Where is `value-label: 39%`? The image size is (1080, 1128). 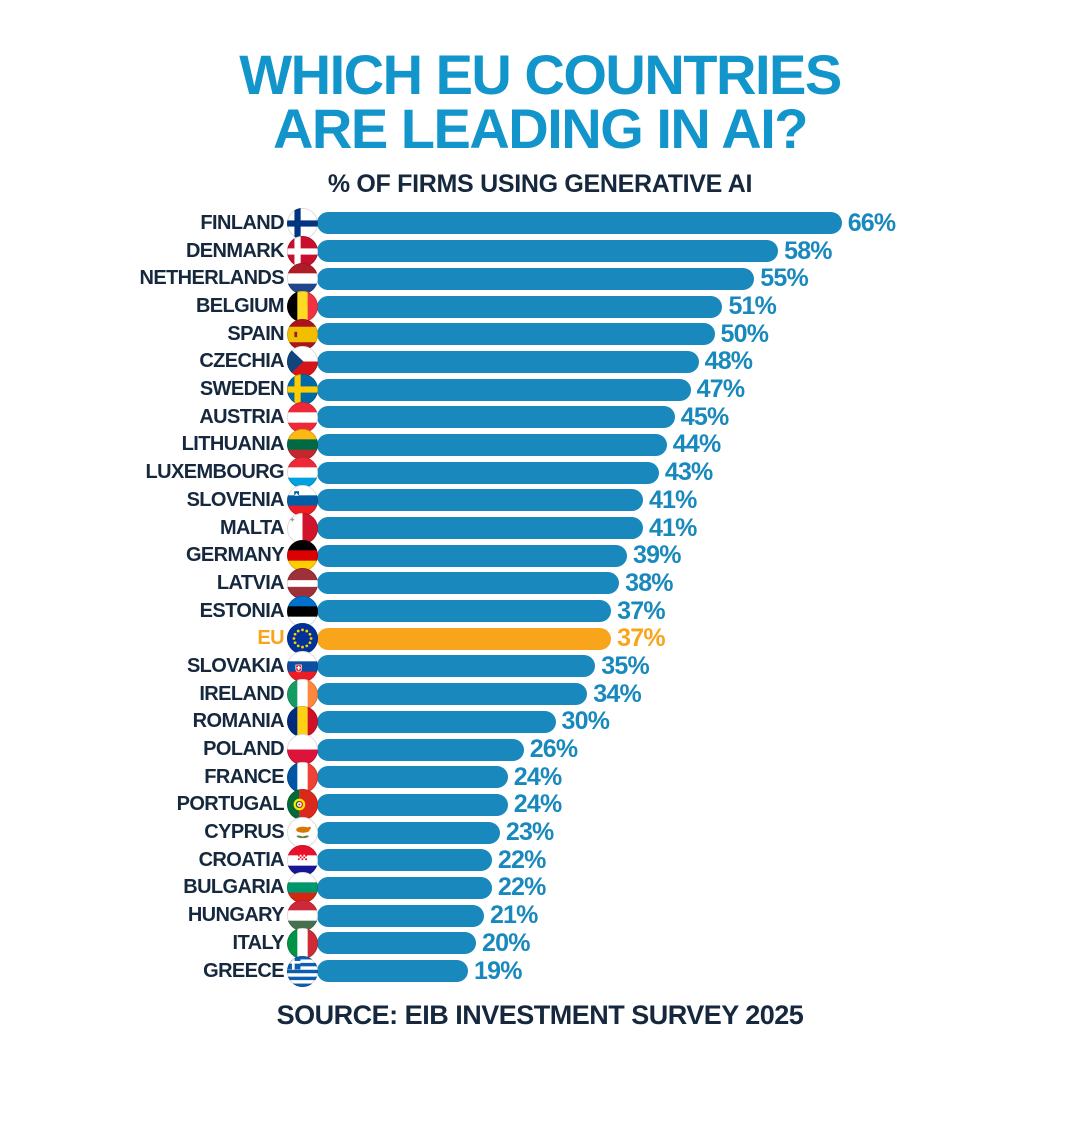
value-label: 39% is located at coordinates (657, 555).